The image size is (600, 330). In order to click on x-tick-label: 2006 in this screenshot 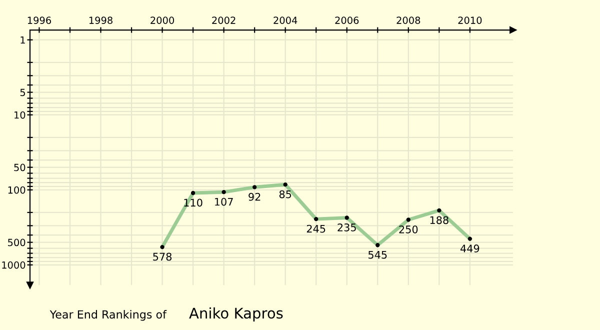, I will do `click(347, 20)`.